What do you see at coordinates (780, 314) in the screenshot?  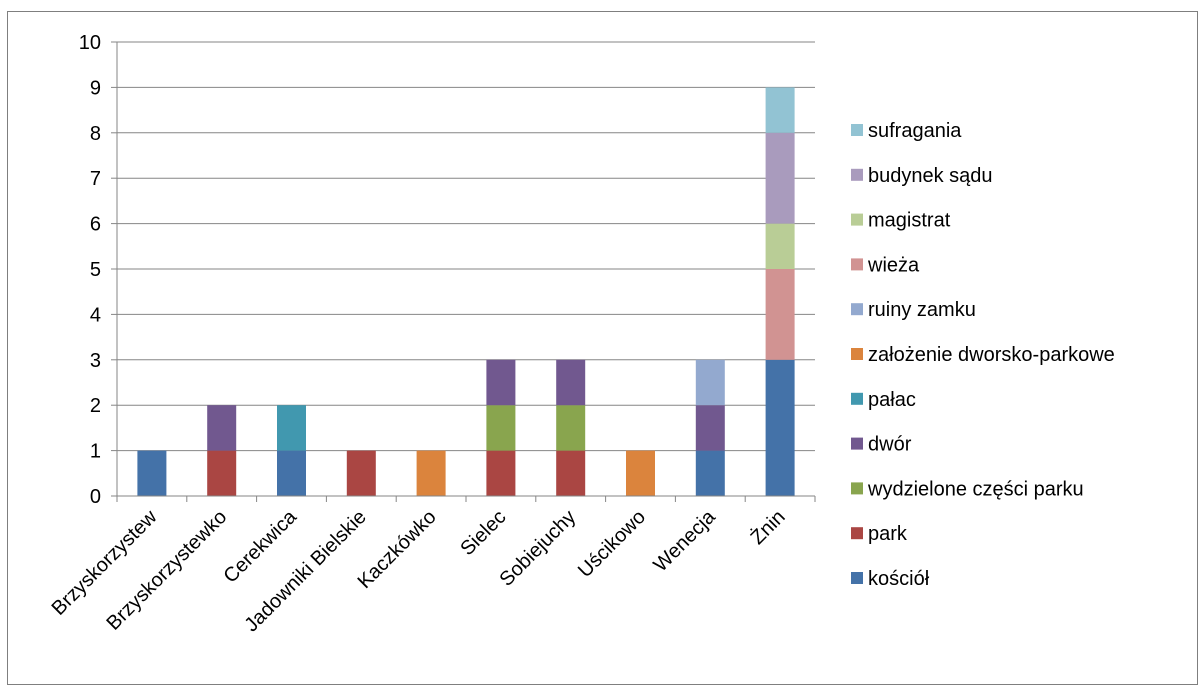 I see `bar-segment-wieza` at bounding box center [780, 314].